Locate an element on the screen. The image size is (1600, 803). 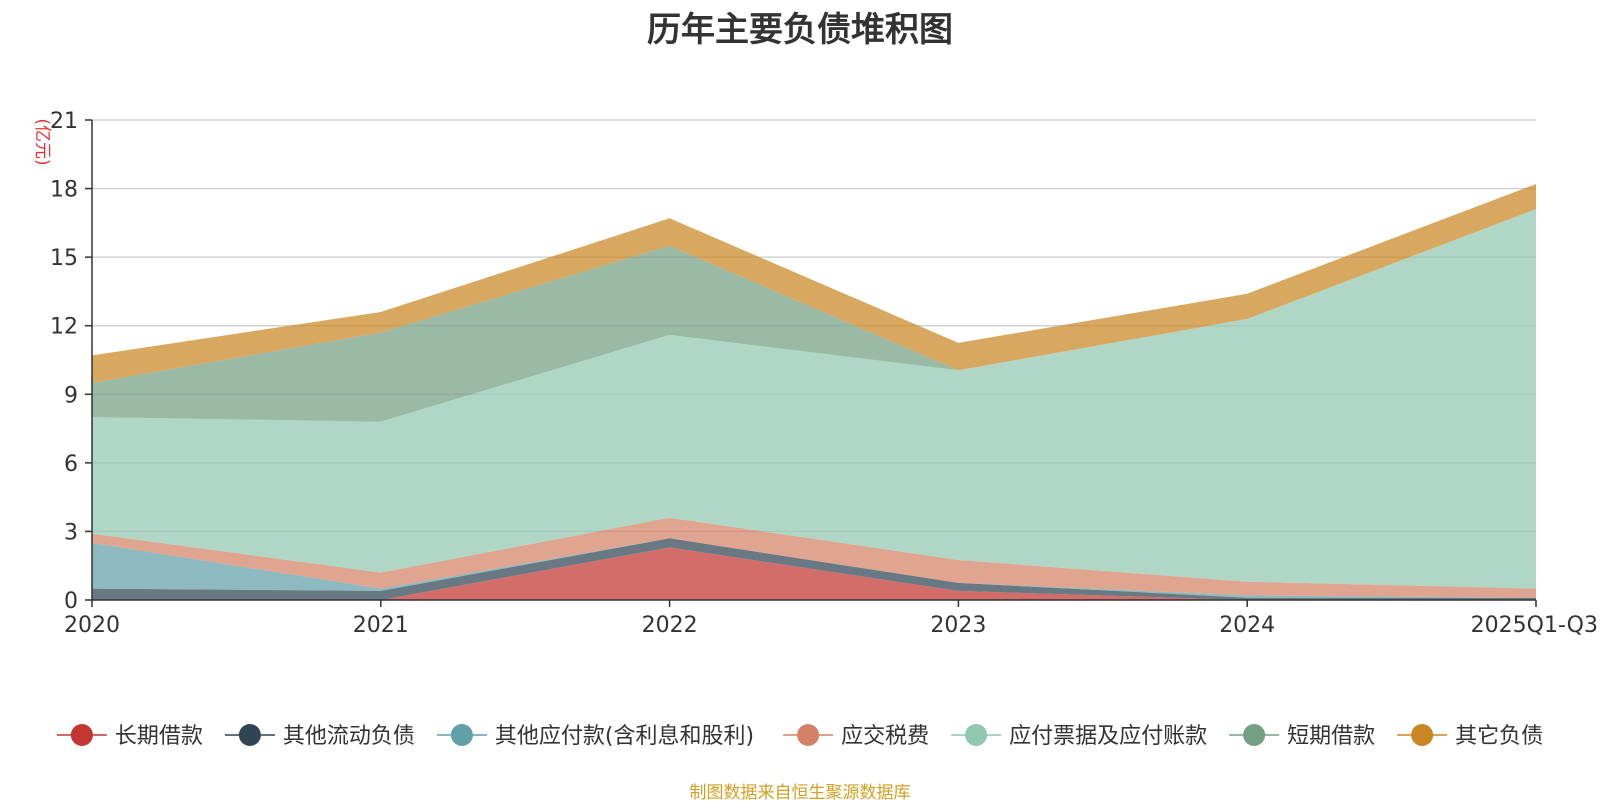
legend-item-0: 长期借款 is located at coordinates (129, 736).